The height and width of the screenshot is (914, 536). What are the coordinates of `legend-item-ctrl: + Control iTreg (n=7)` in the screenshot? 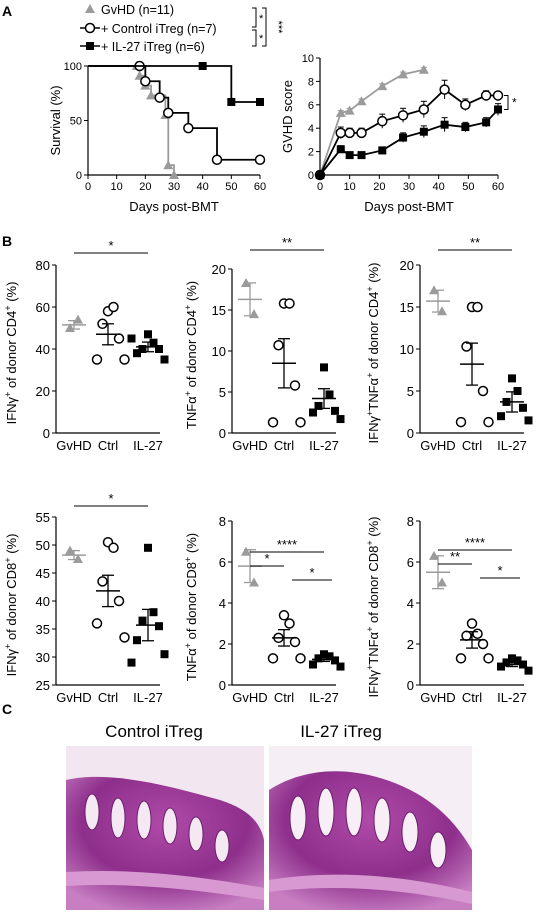 It's located at (148, 29).